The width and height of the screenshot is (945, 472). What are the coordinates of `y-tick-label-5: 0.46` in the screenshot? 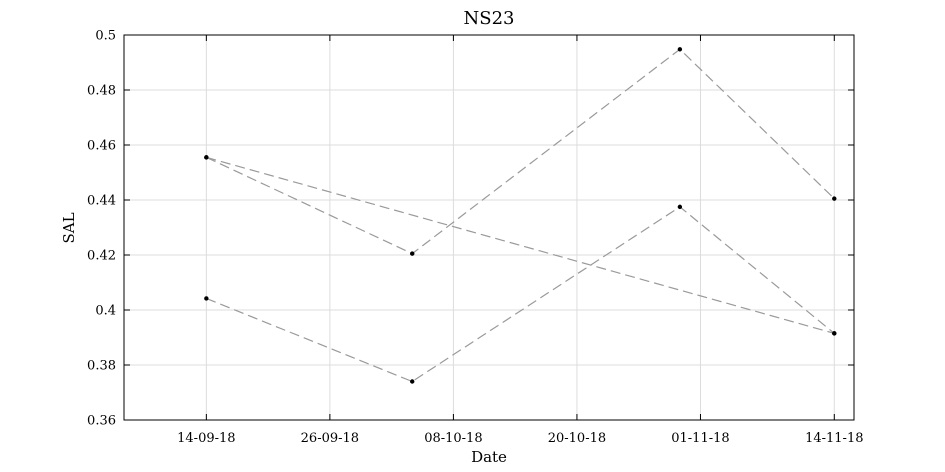 It's located at (101, 146).